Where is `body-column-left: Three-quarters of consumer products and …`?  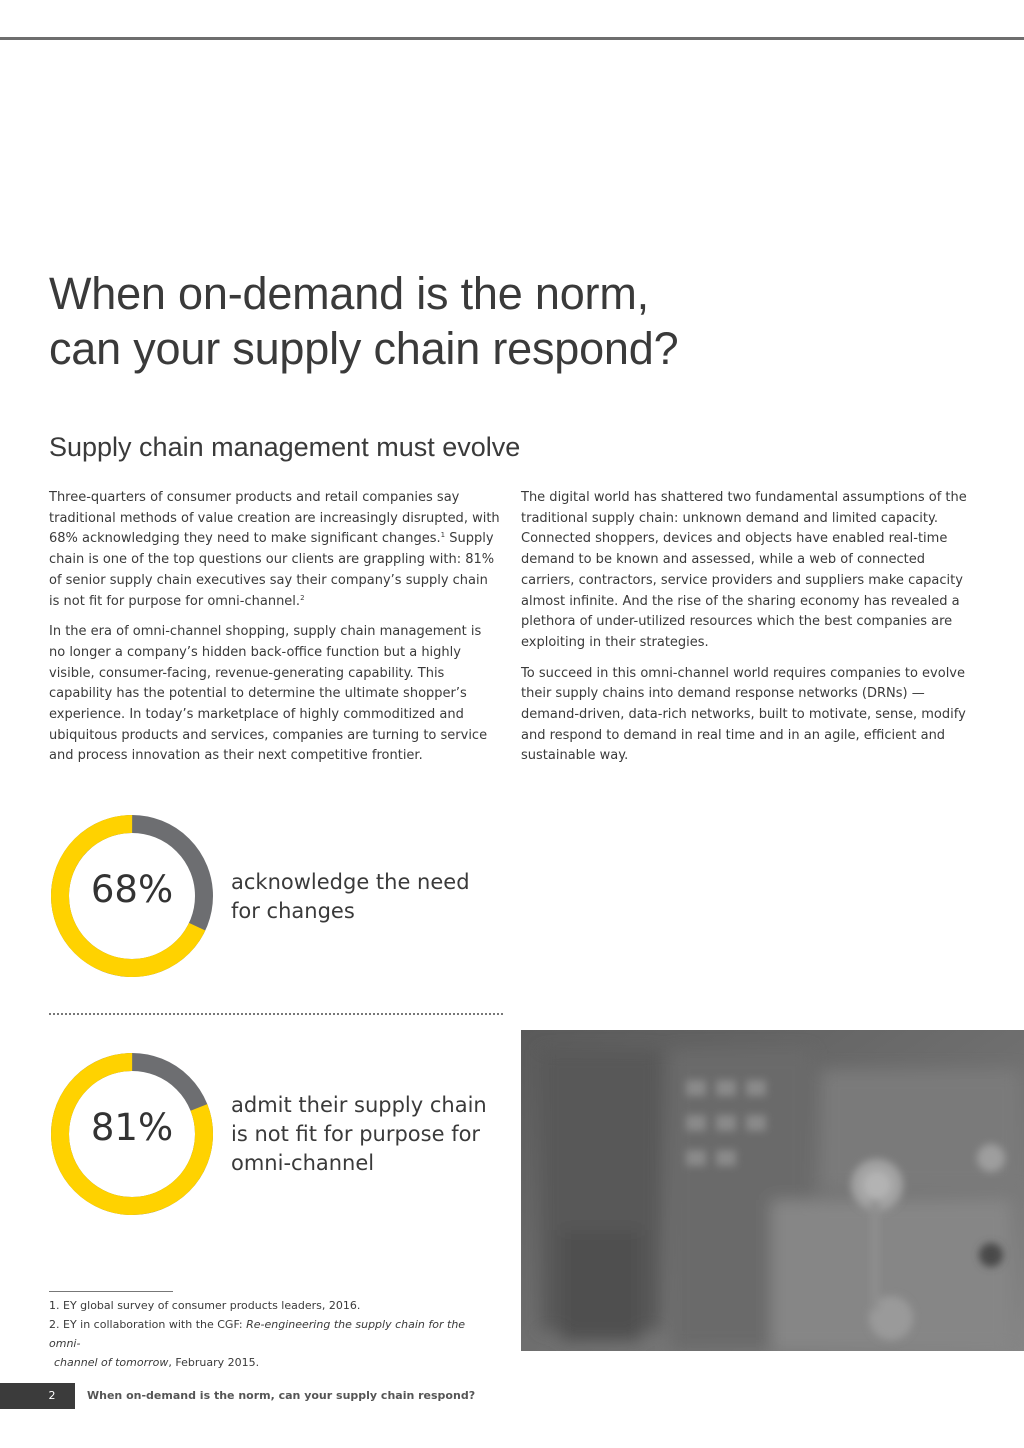
body-column-left: Three-quarters of consumer products and … is located at coordinates (275, 632).